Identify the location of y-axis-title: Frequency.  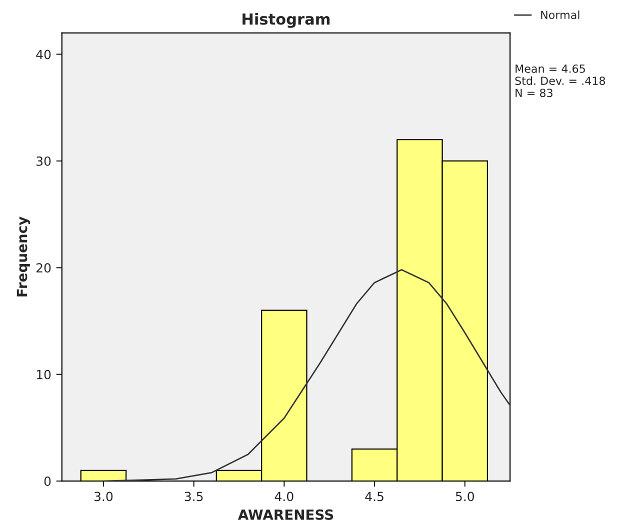
(23, 256).